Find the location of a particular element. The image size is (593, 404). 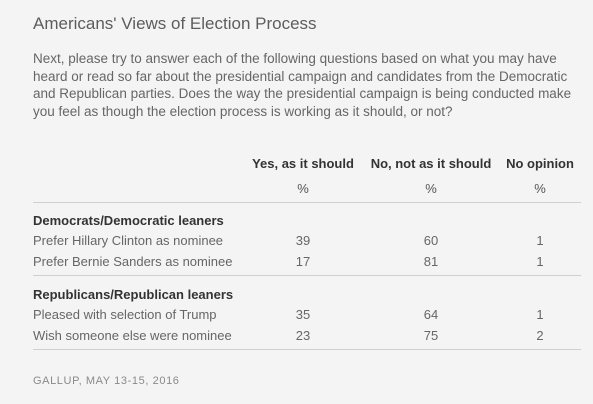

row-label: Prefer Bernie Sanders as nominee is located at coordinates (133, 261).